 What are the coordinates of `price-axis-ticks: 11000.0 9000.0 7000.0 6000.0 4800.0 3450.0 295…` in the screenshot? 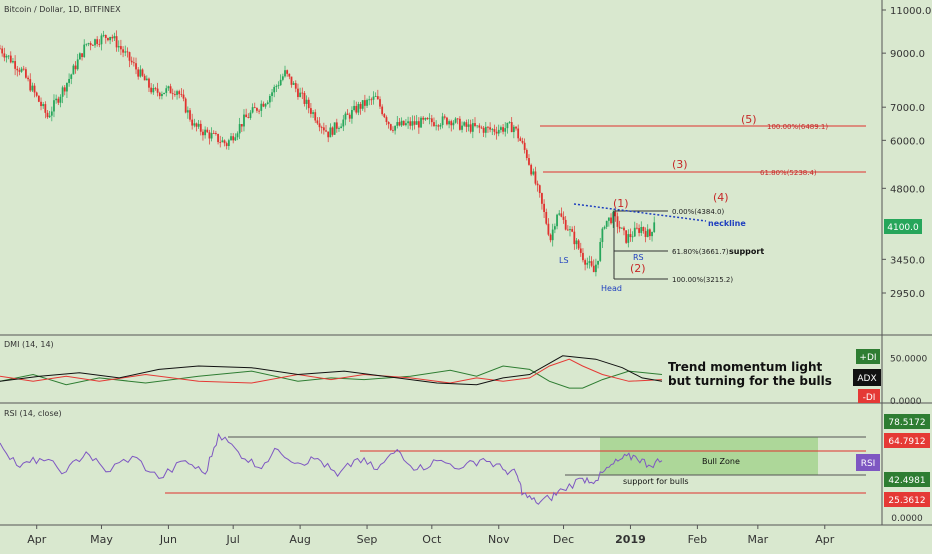 It's located at (906, 153).